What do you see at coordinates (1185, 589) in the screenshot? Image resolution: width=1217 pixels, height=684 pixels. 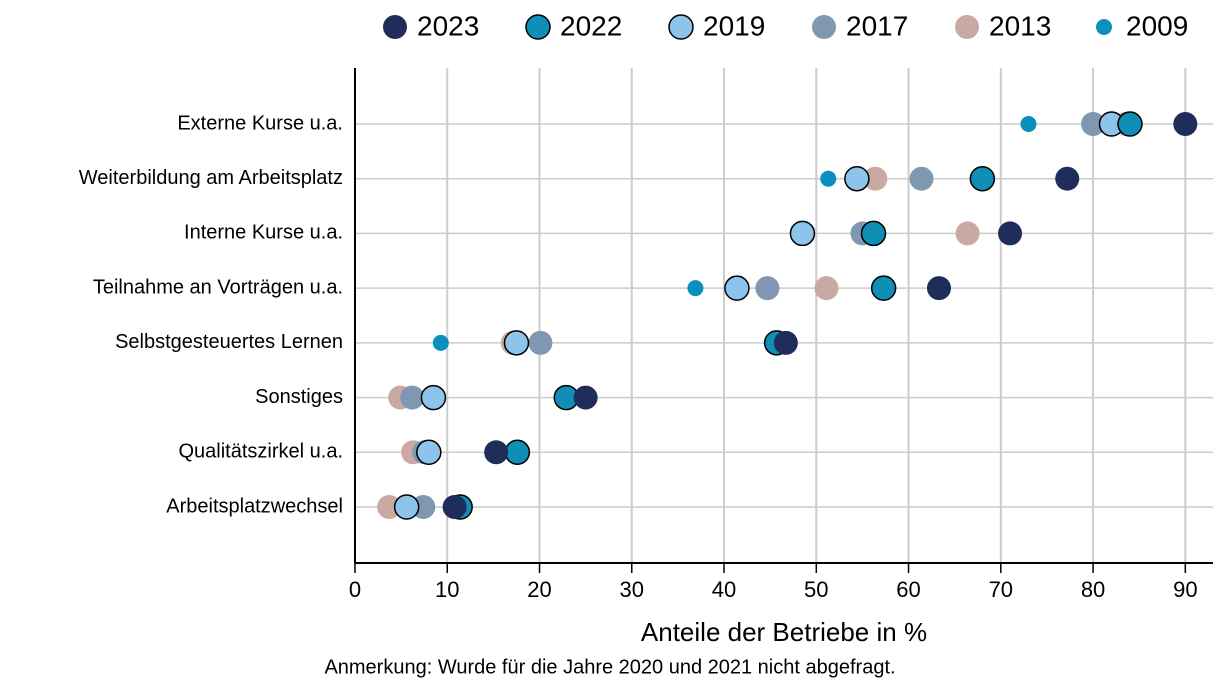 I see `x-tick-label: 90` at bounding box center [1185, 589].